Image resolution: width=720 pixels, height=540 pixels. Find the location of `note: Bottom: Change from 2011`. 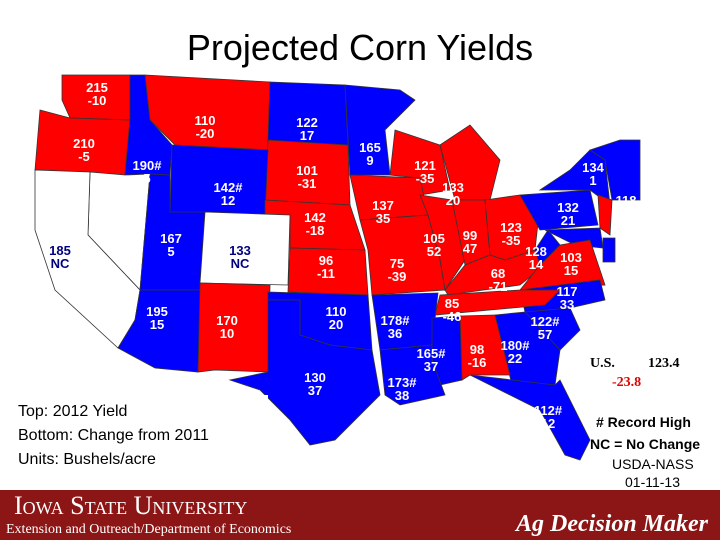

note: Bottom: Change from 2011 is located at coordinates (113, 435).